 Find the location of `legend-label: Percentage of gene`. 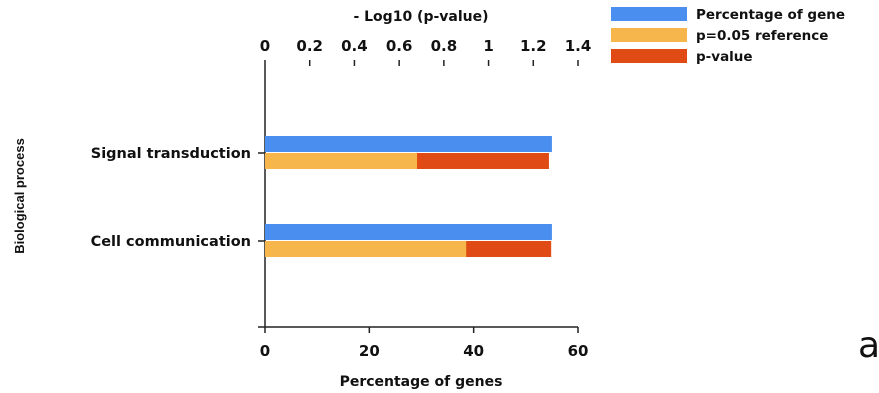

legend-label: Percentage of gene is located at coordinates (770, 15).